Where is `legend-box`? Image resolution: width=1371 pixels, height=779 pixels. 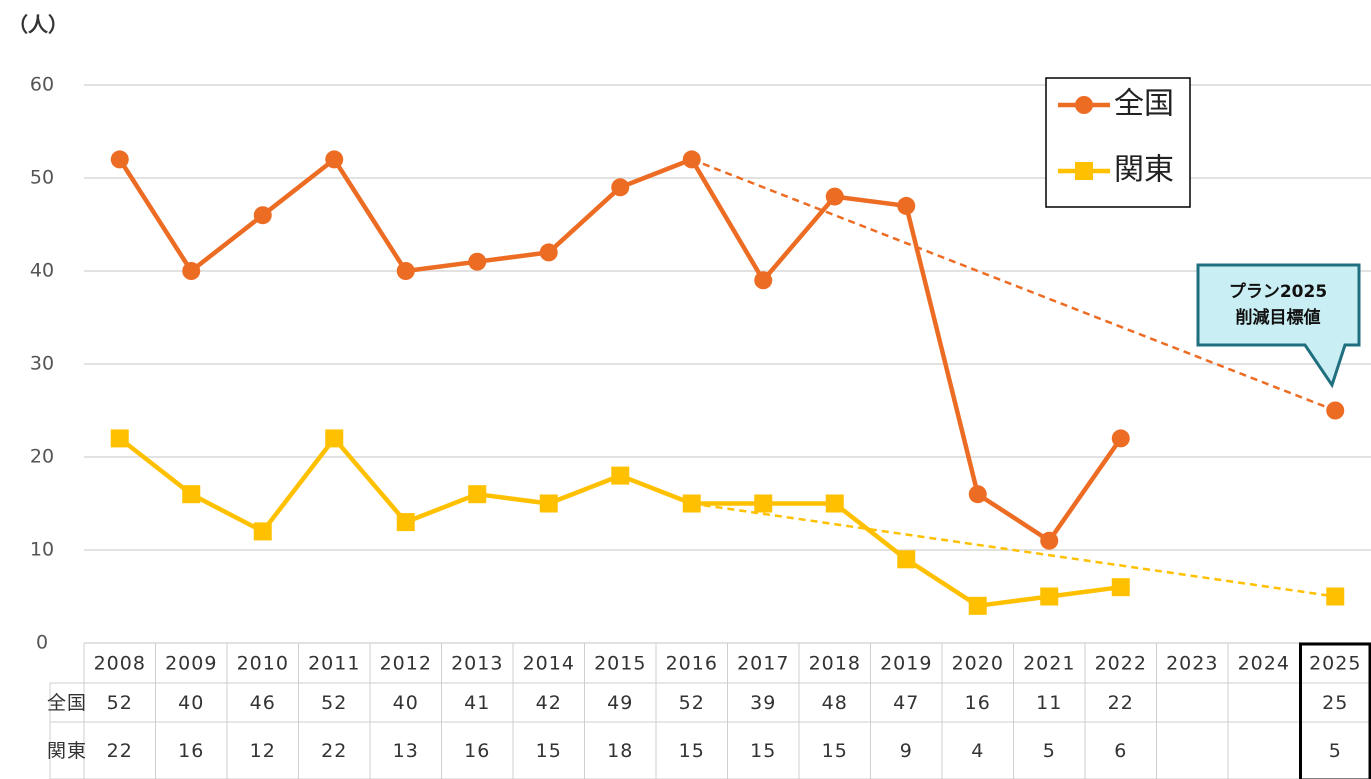
legend-box is located at coordinates (1118, 142).